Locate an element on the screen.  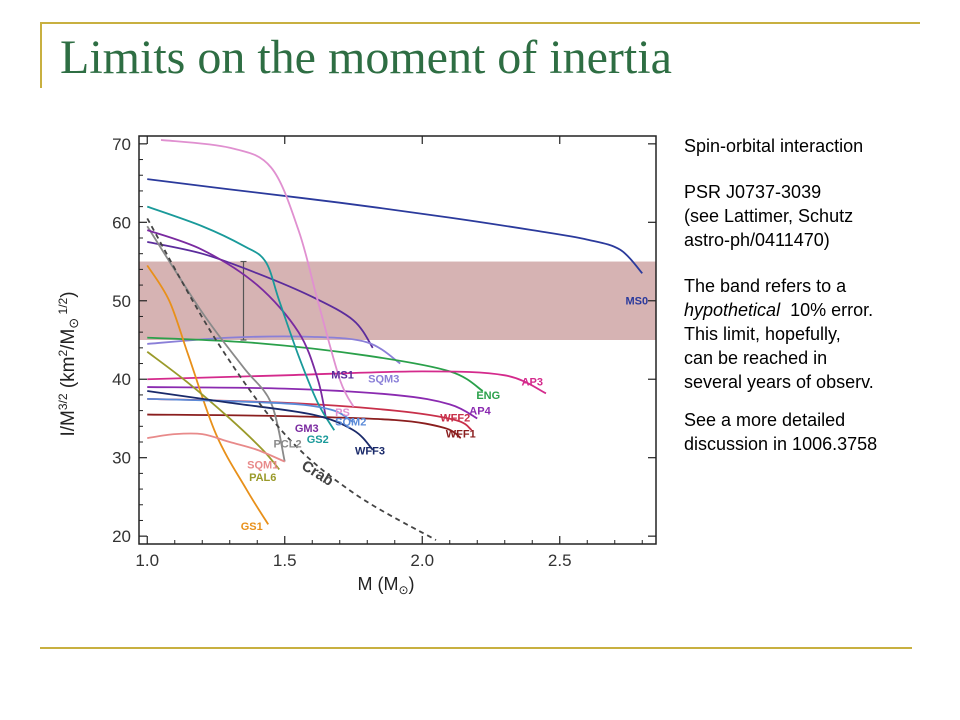
left-rule is located at coordinates (41, 55).